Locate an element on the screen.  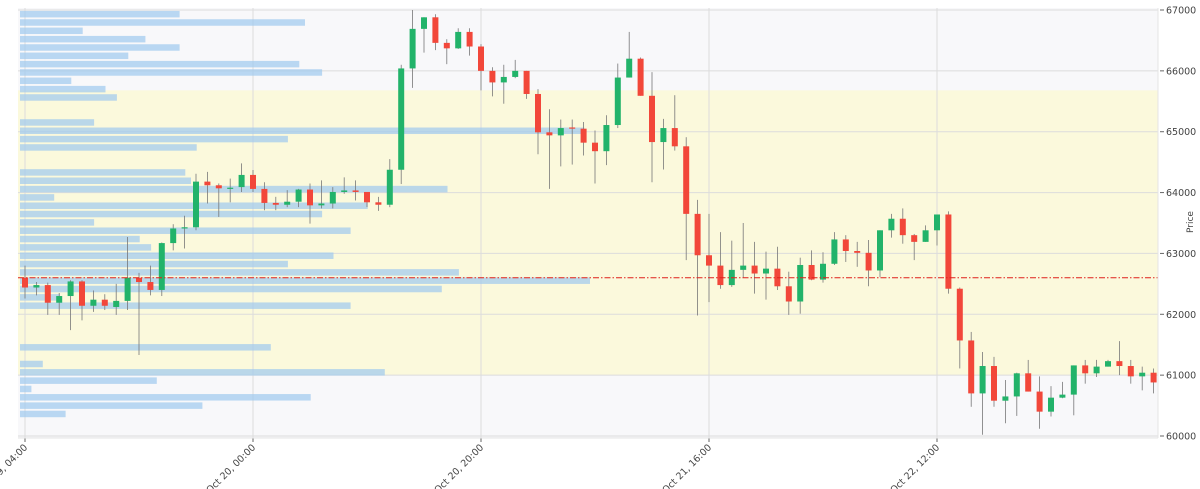
x-tick-label: Oct 20, 20:00 is located at coordinates (459, 465).